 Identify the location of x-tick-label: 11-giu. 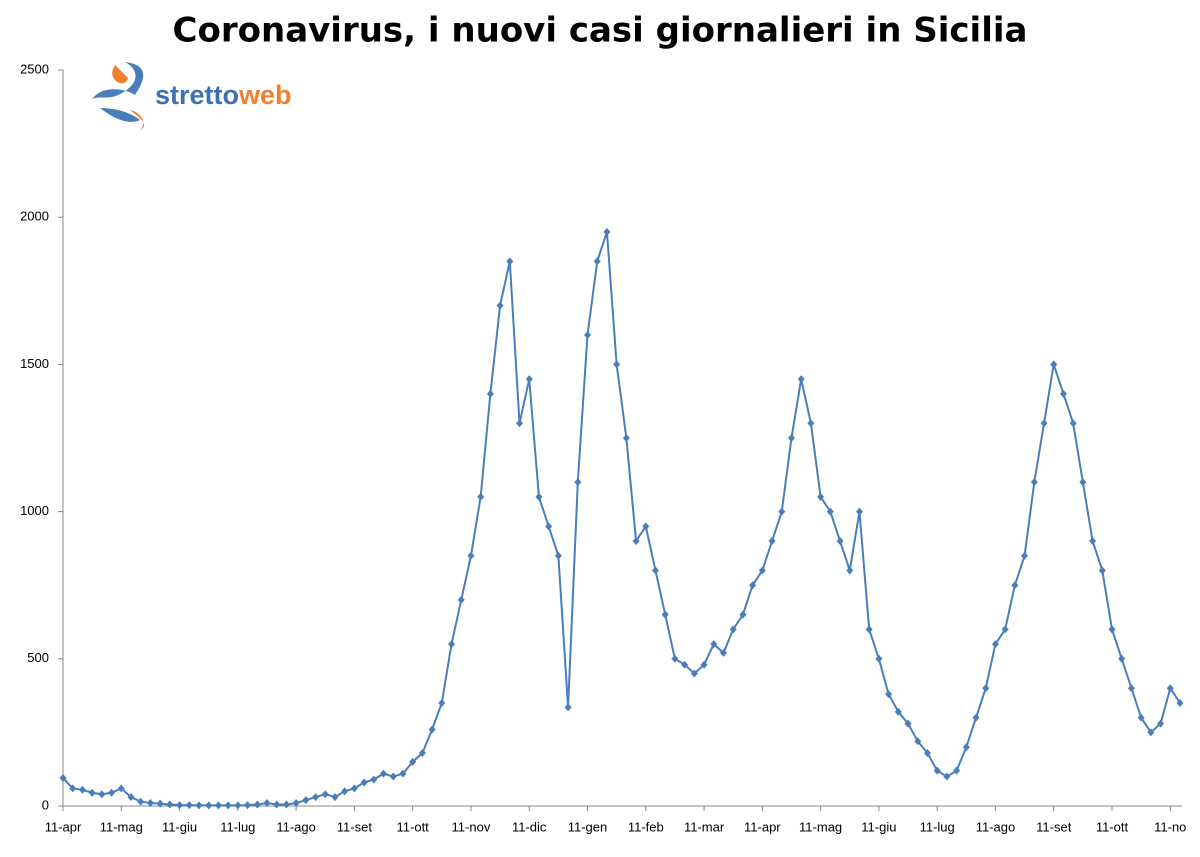
(179, 826).